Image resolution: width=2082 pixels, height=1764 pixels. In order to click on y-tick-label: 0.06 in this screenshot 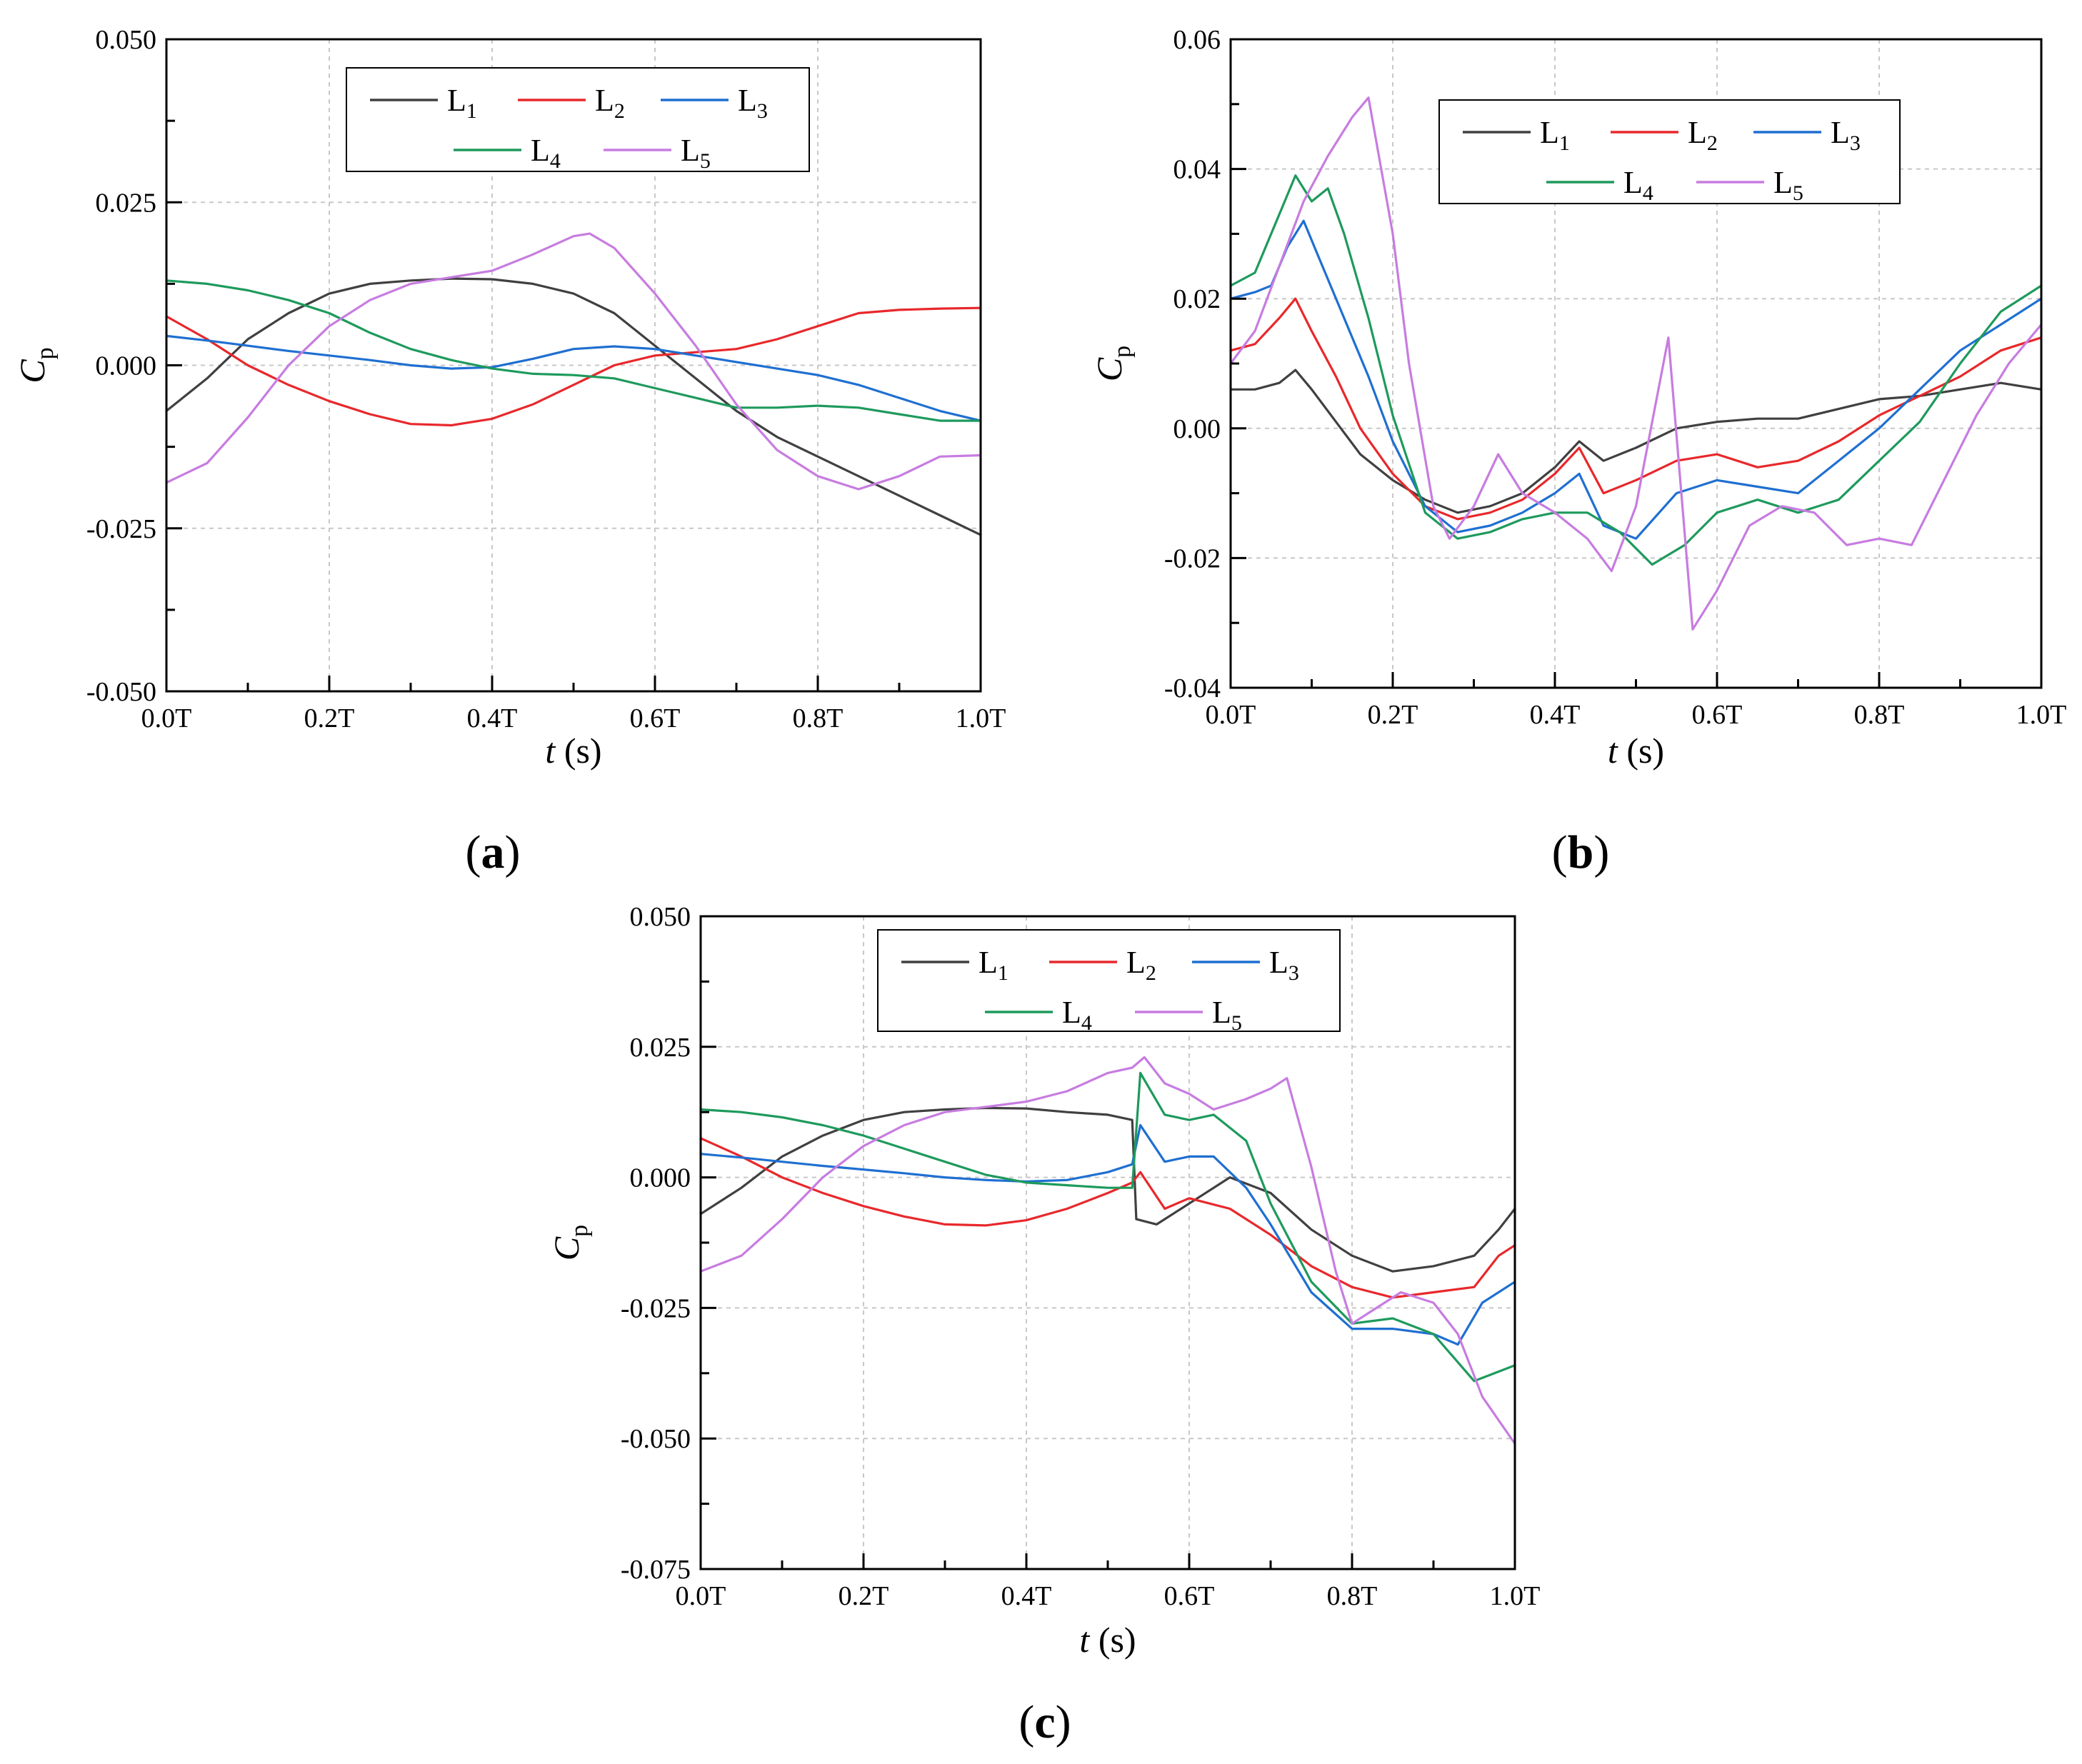, I will do `click(1197, 40)`.